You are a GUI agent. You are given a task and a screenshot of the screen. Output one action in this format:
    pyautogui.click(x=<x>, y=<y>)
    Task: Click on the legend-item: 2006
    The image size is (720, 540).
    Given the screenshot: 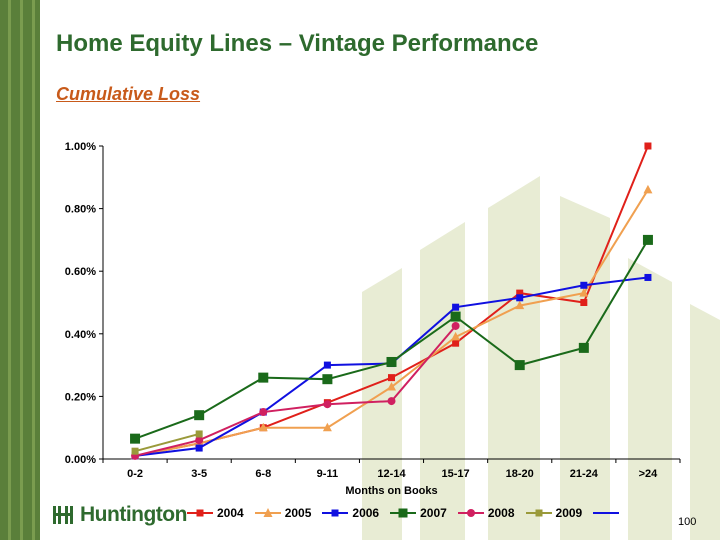 What is the action you would take?
    pyautogui.click(x=350, y=513)
    